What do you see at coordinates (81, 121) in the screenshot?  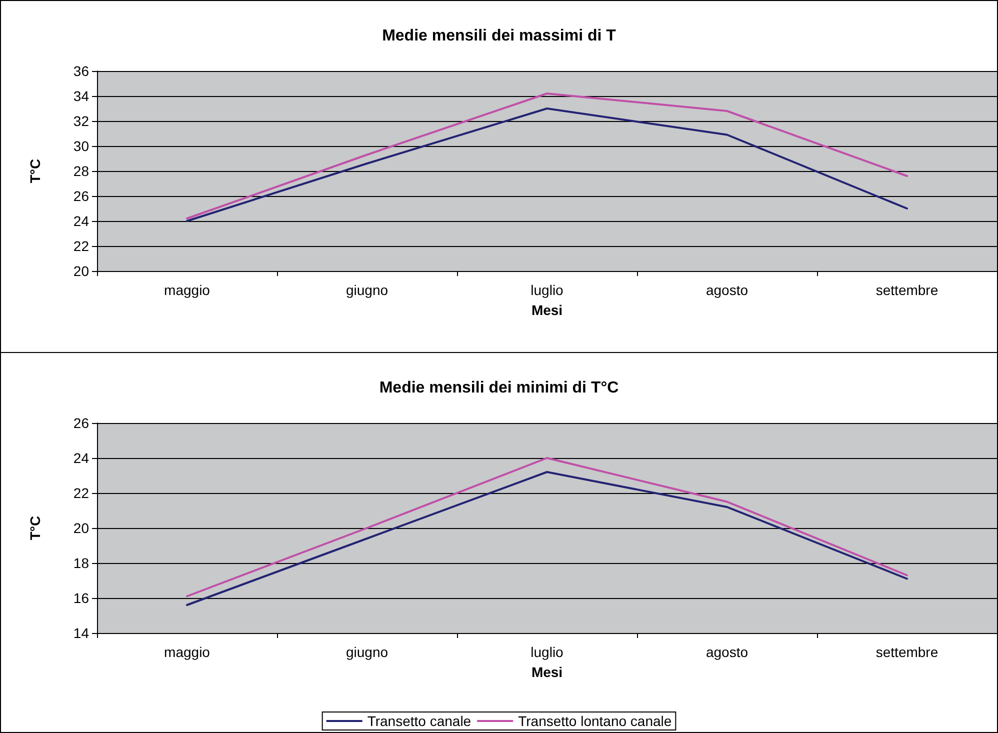 I see `y-tick-label: 32` at bounding box center [81, 121].